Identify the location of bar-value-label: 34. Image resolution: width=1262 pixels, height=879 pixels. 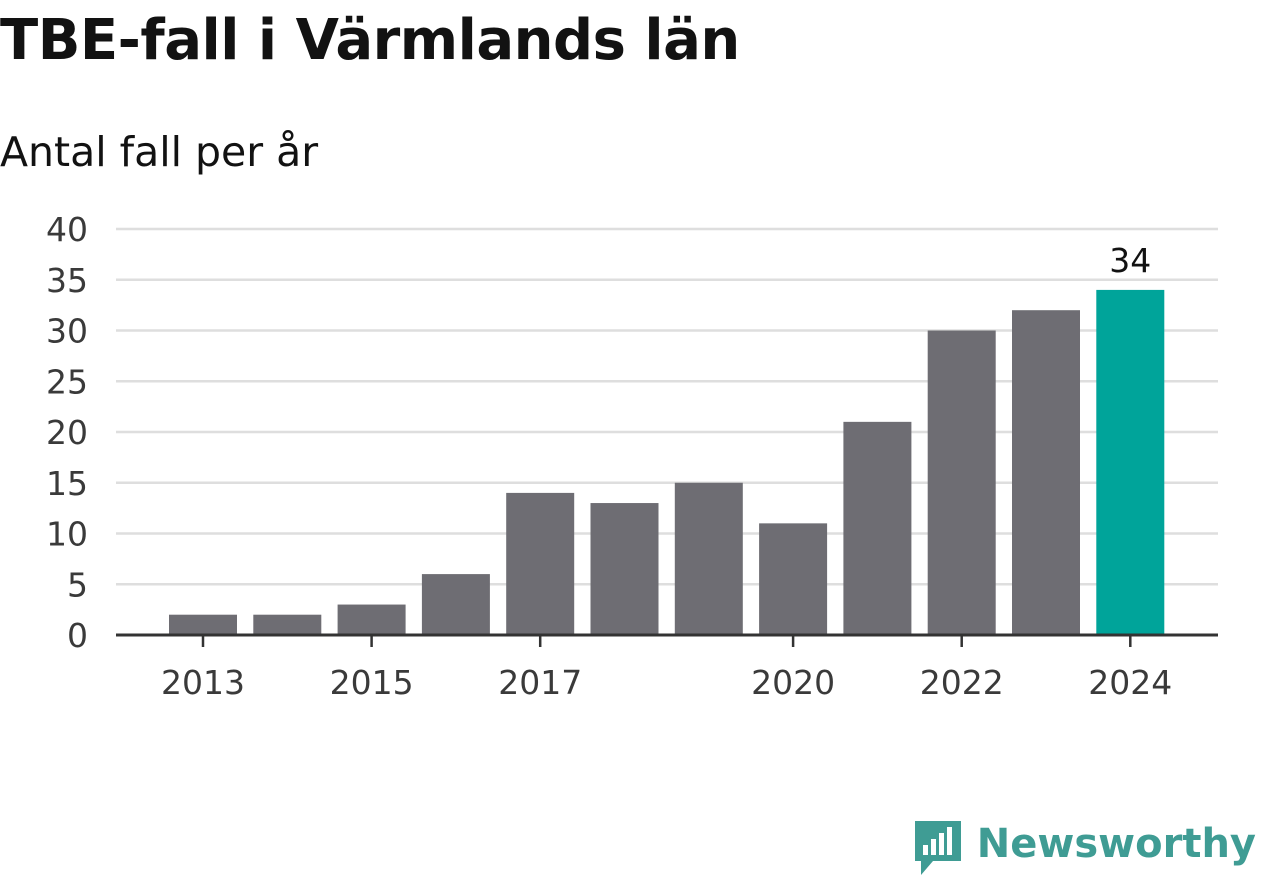
(1130, 260).